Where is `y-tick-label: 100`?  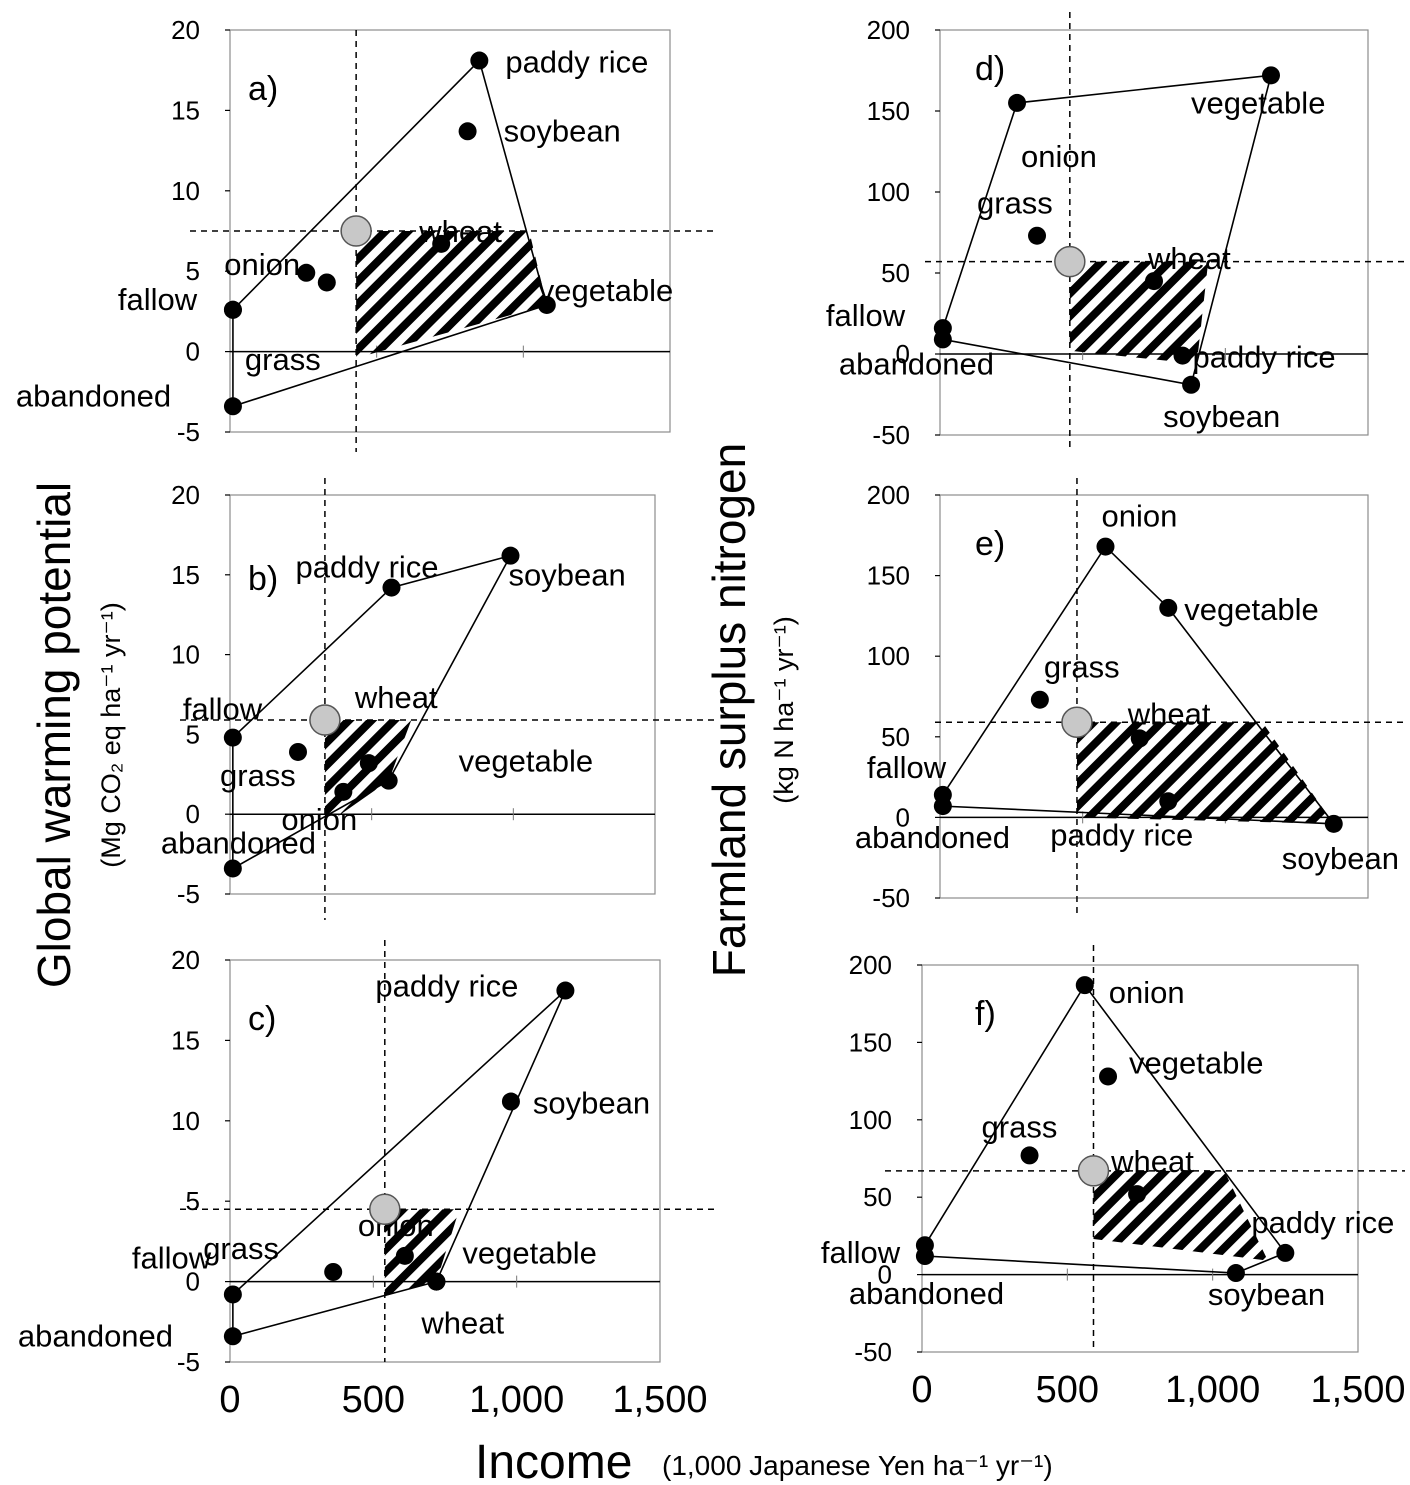 y-tick-label: 100 is located at coordinates (888, 192).